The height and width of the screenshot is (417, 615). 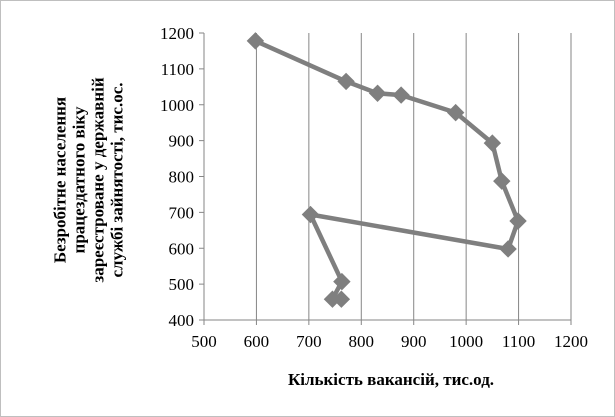 I want to click on x-tick-label: 800, so click(x=362, y=341).